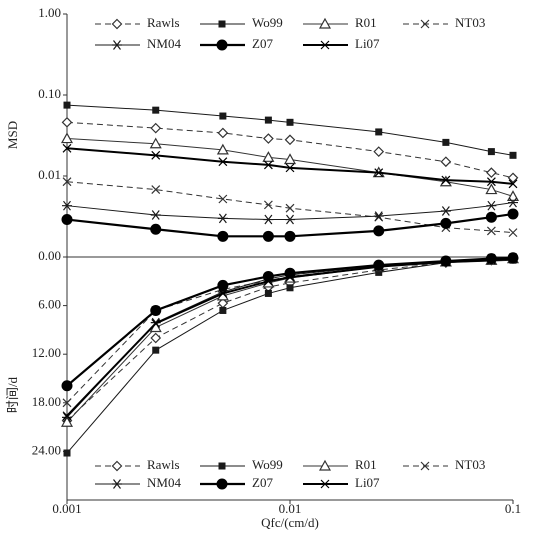  What do you see at coordinates (513, 508) in the screenshot?
I see `x-tick-label: 0.1` at bounding box center [513, 508].